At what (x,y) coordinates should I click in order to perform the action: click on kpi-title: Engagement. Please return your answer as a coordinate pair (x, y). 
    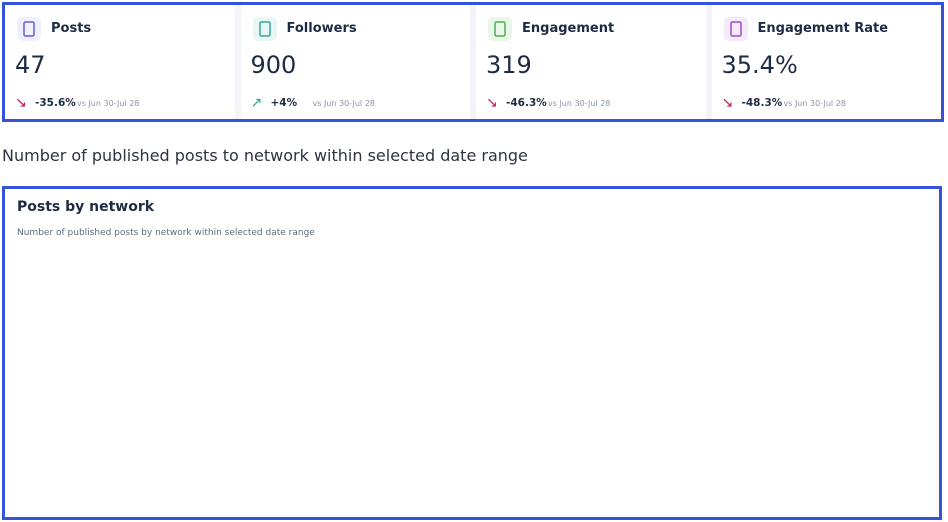
    Looking at the image, I should click on (568, 28).